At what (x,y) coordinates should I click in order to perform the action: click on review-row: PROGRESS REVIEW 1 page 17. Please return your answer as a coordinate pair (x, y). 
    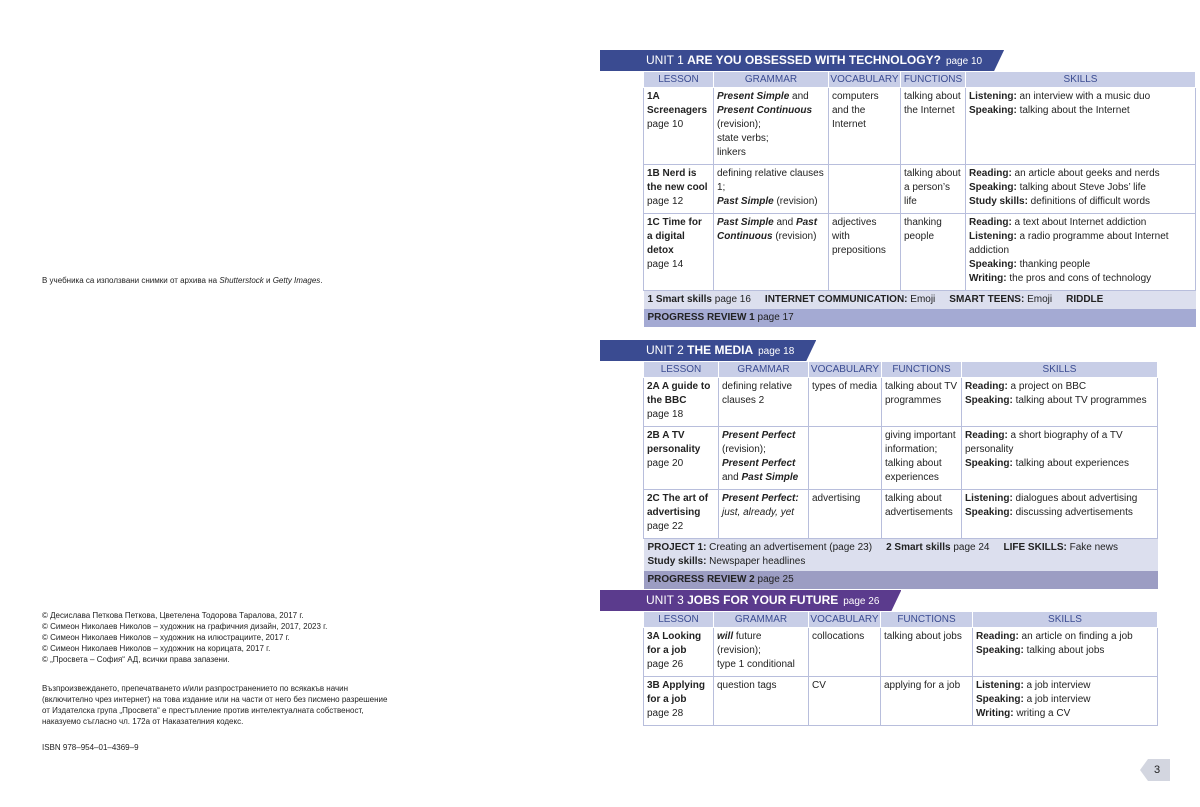
    Looking at the image, I should click on (919, 318).